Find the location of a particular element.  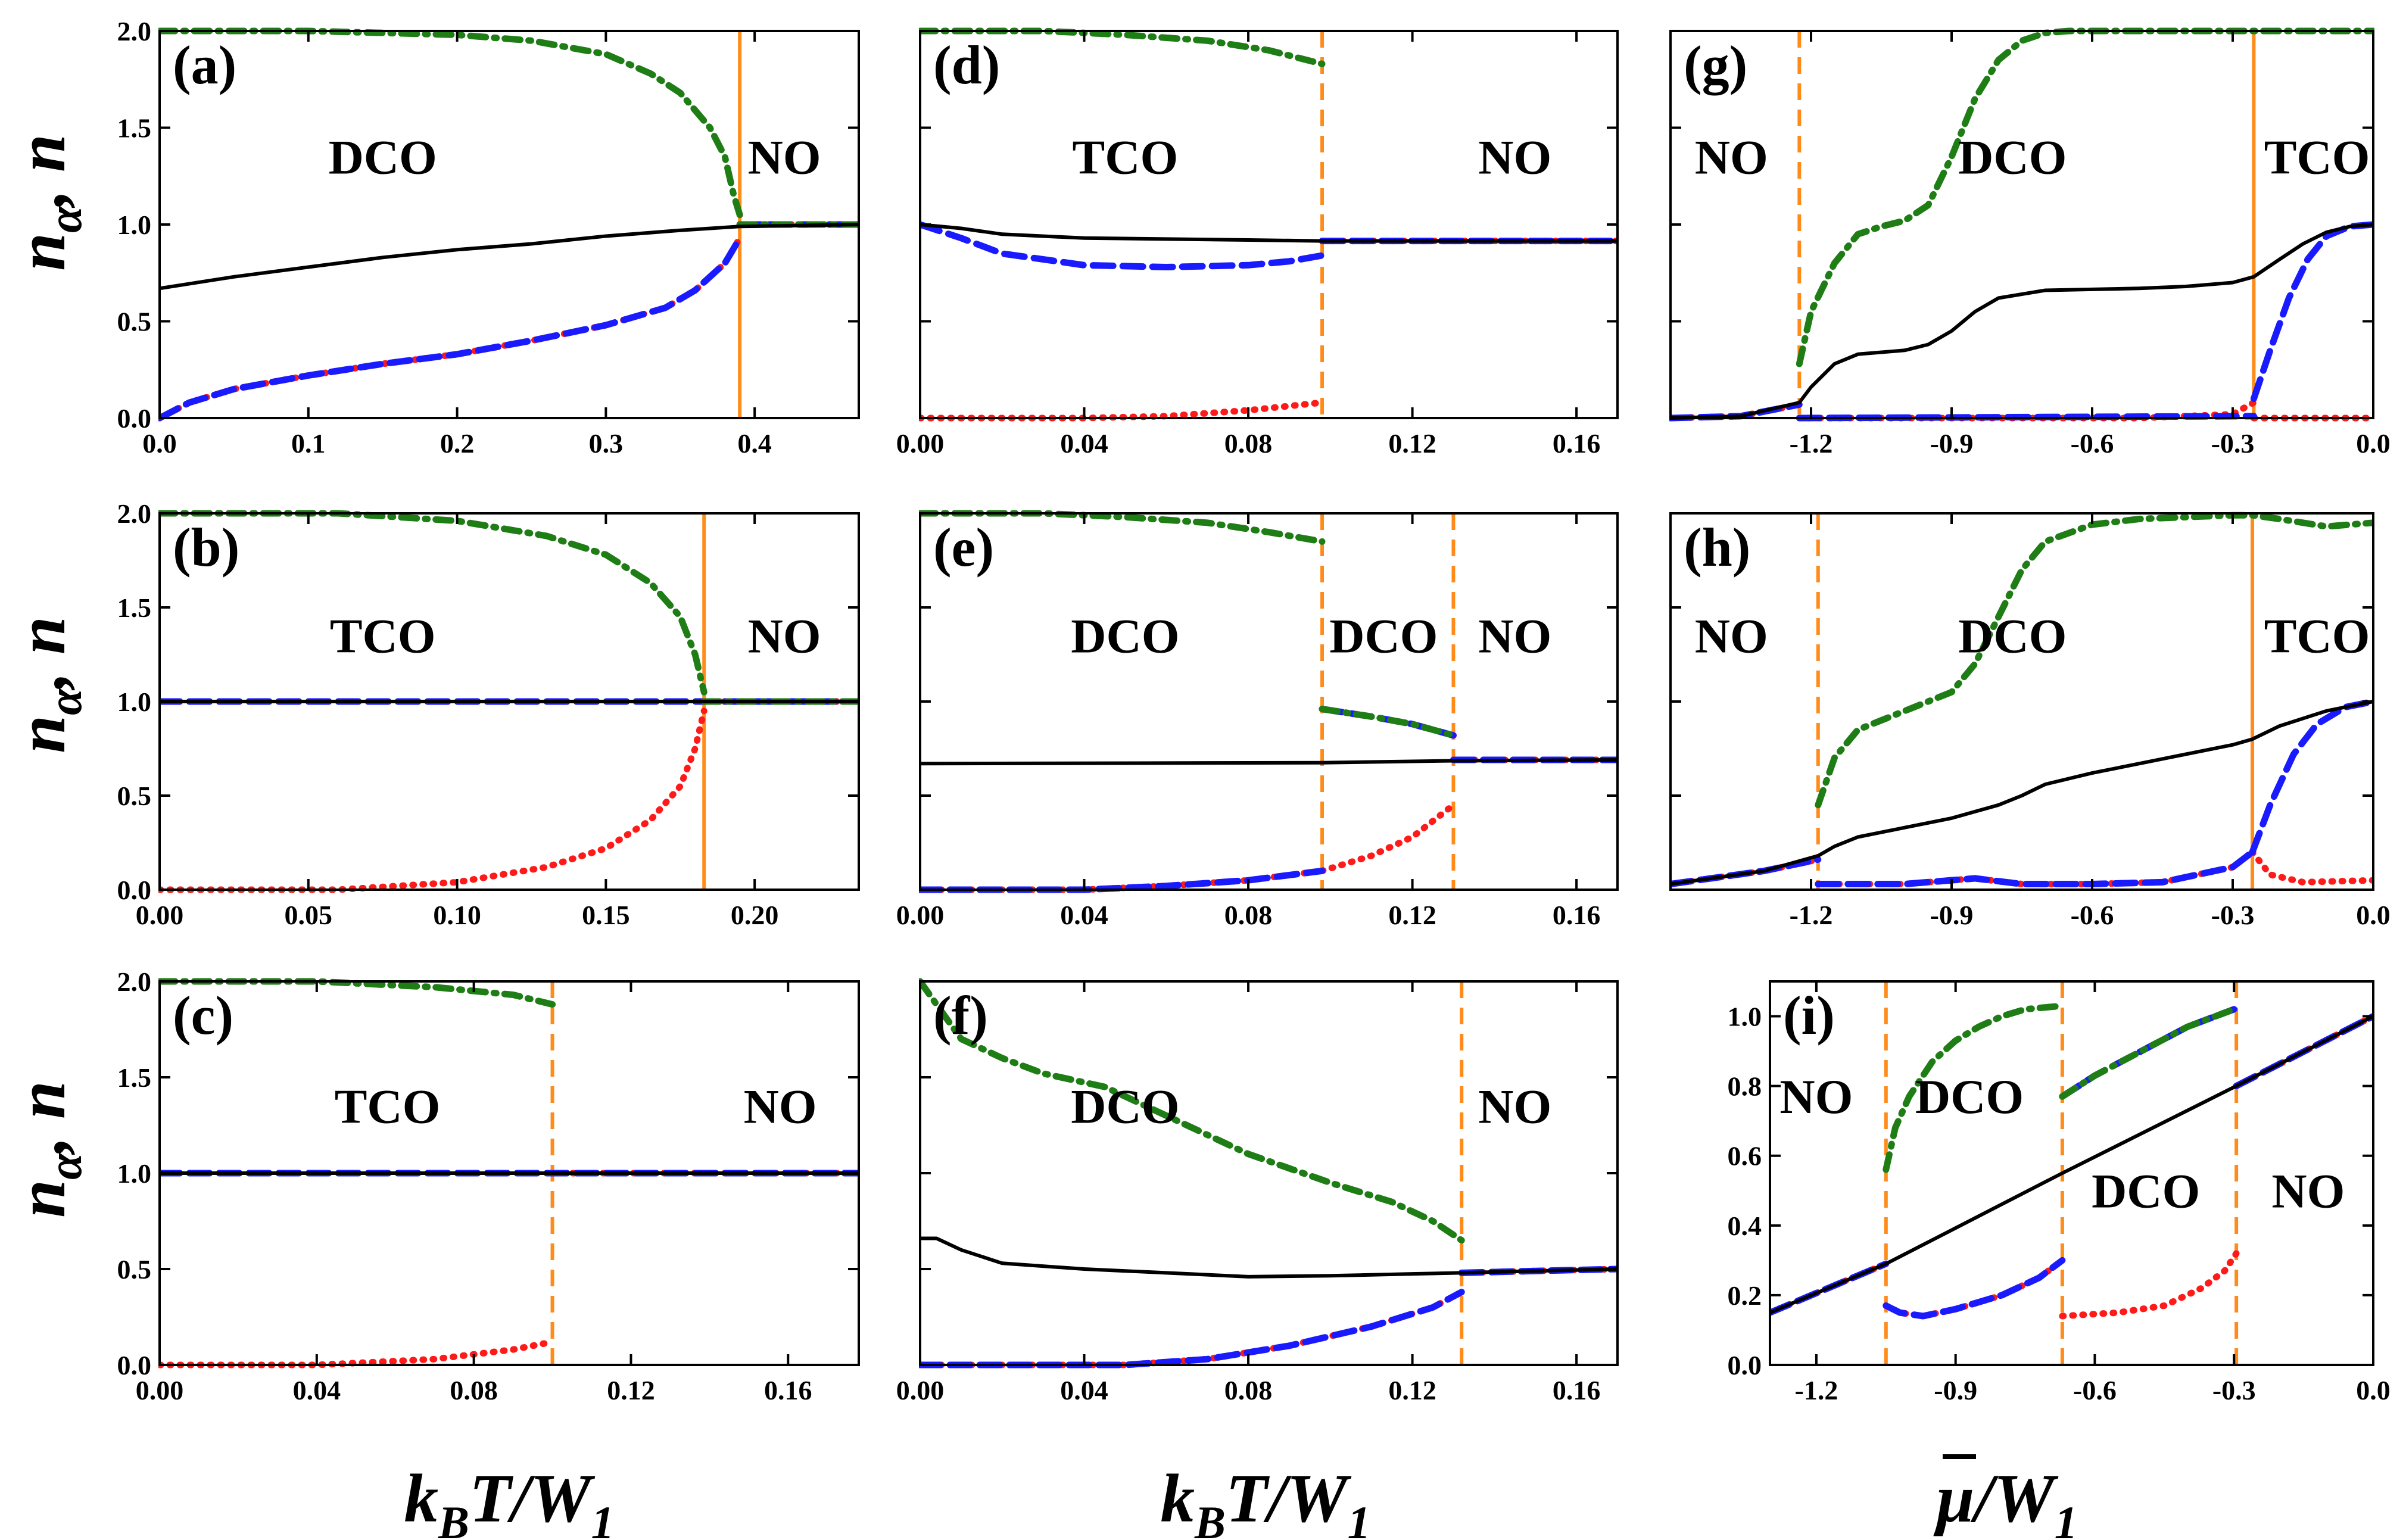

panel-label: (g) is located at coordinates (1715, 65).